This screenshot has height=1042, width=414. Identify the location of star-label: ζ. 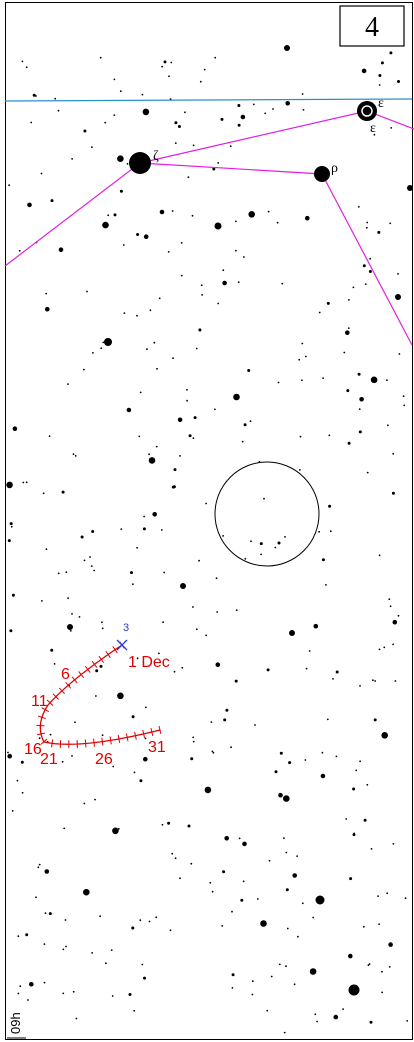
(156, 156).